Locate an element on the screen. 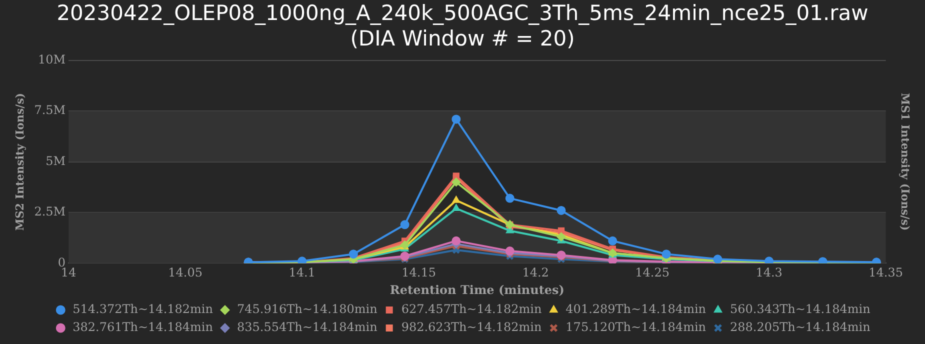 Image resolution: width=925 pixels, height=344 pixels. legend-label: 745.916Th~14.180min is located at coordinates (307, 309).